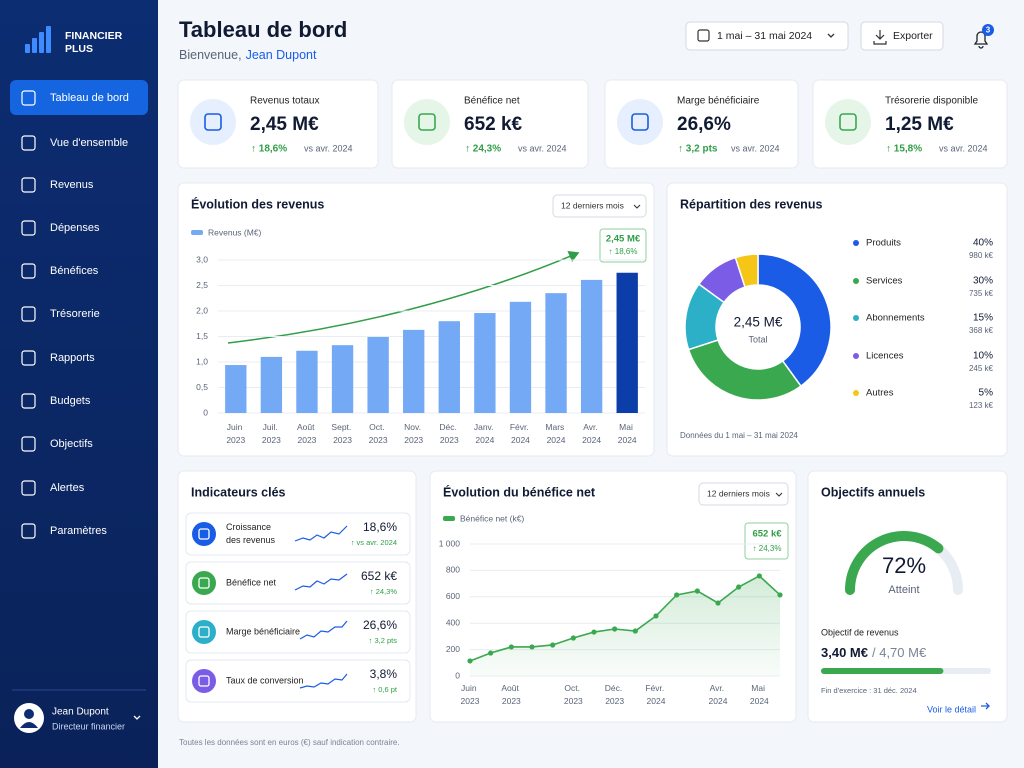  What do you see at coordinates (627, 433) in the screenshot?
I see `x-tick-label: Mai 2024` at bounding box center [627, 433].